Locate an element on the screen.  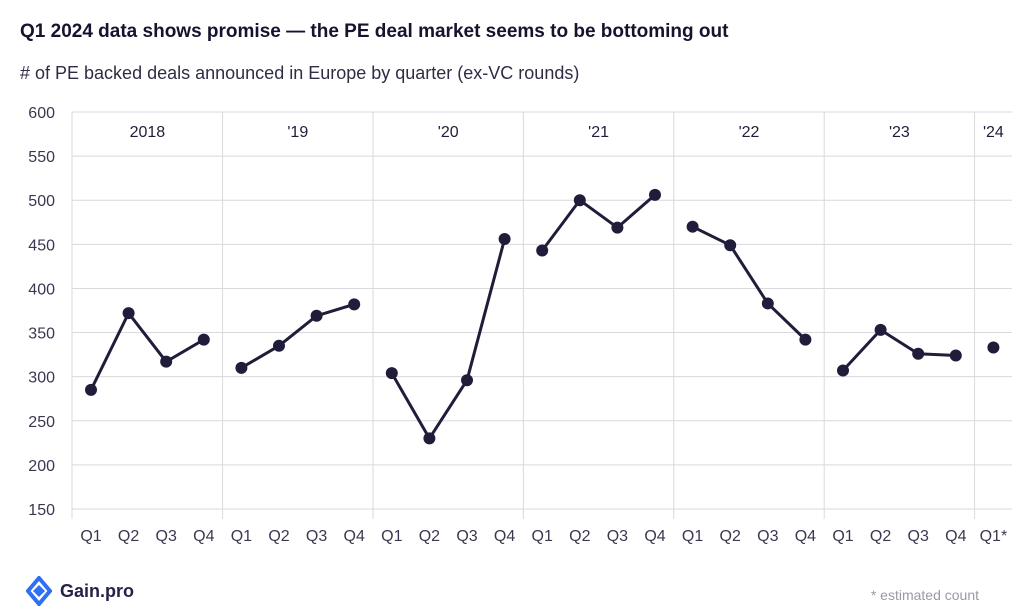
y-tick-label: 450 is located at coordinates (41, 245).